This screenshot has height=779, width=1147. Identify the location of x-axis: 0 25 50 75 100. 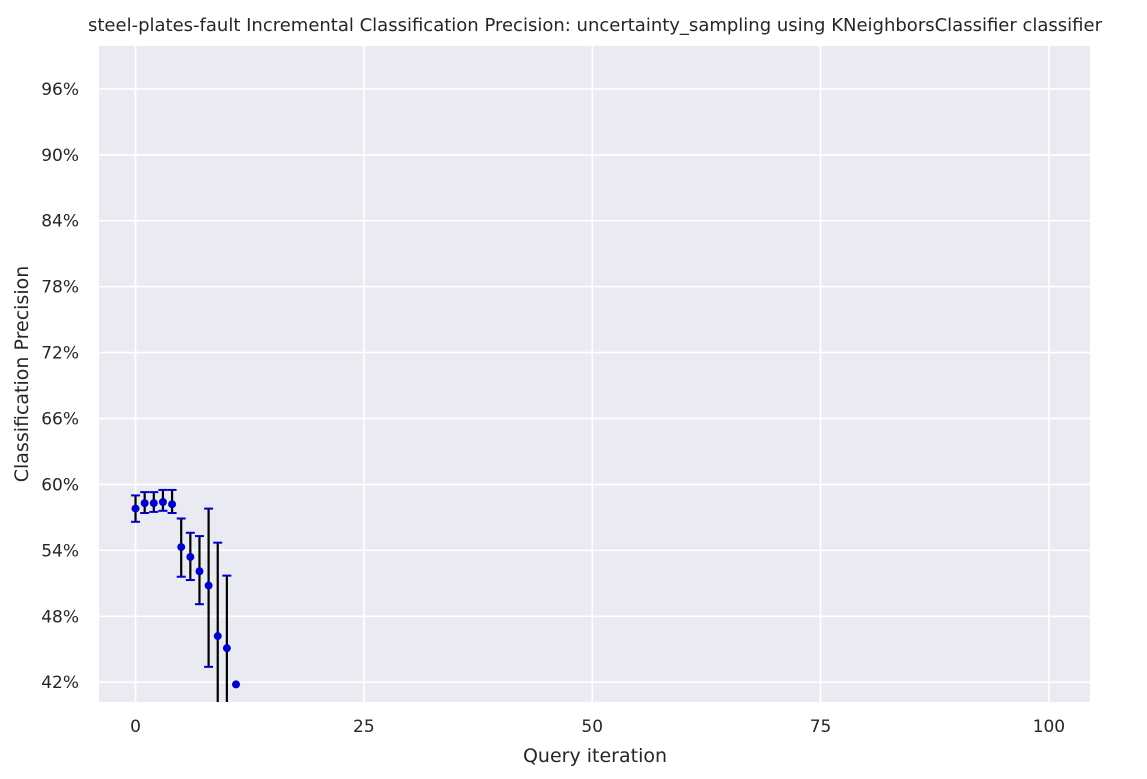
(597, 727).